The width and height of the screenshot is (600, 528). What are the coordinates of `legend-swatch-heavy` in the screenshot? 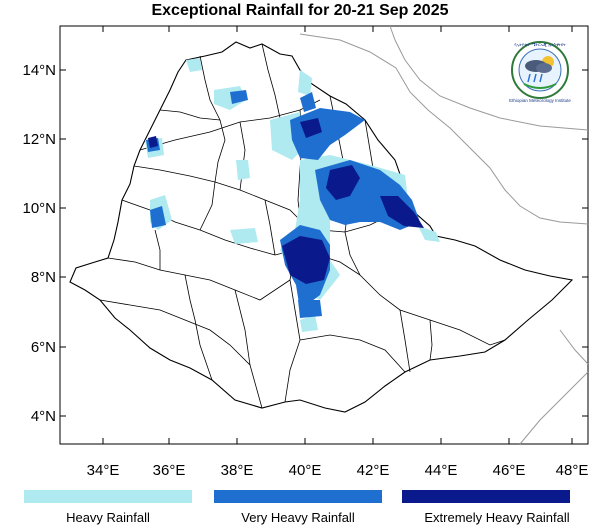 It's located at (108, 496).